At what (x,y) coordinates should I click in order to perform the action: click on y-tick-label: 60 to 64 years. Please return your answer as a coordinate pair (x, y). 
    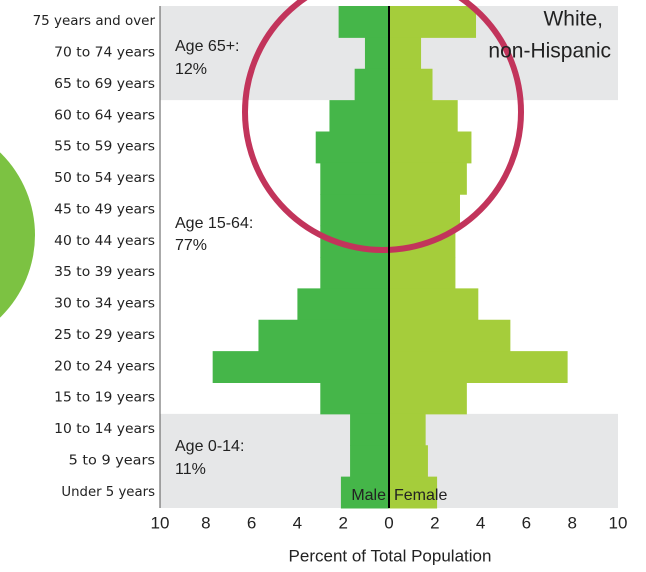
    Looking at the image, I should click on (104, 115).